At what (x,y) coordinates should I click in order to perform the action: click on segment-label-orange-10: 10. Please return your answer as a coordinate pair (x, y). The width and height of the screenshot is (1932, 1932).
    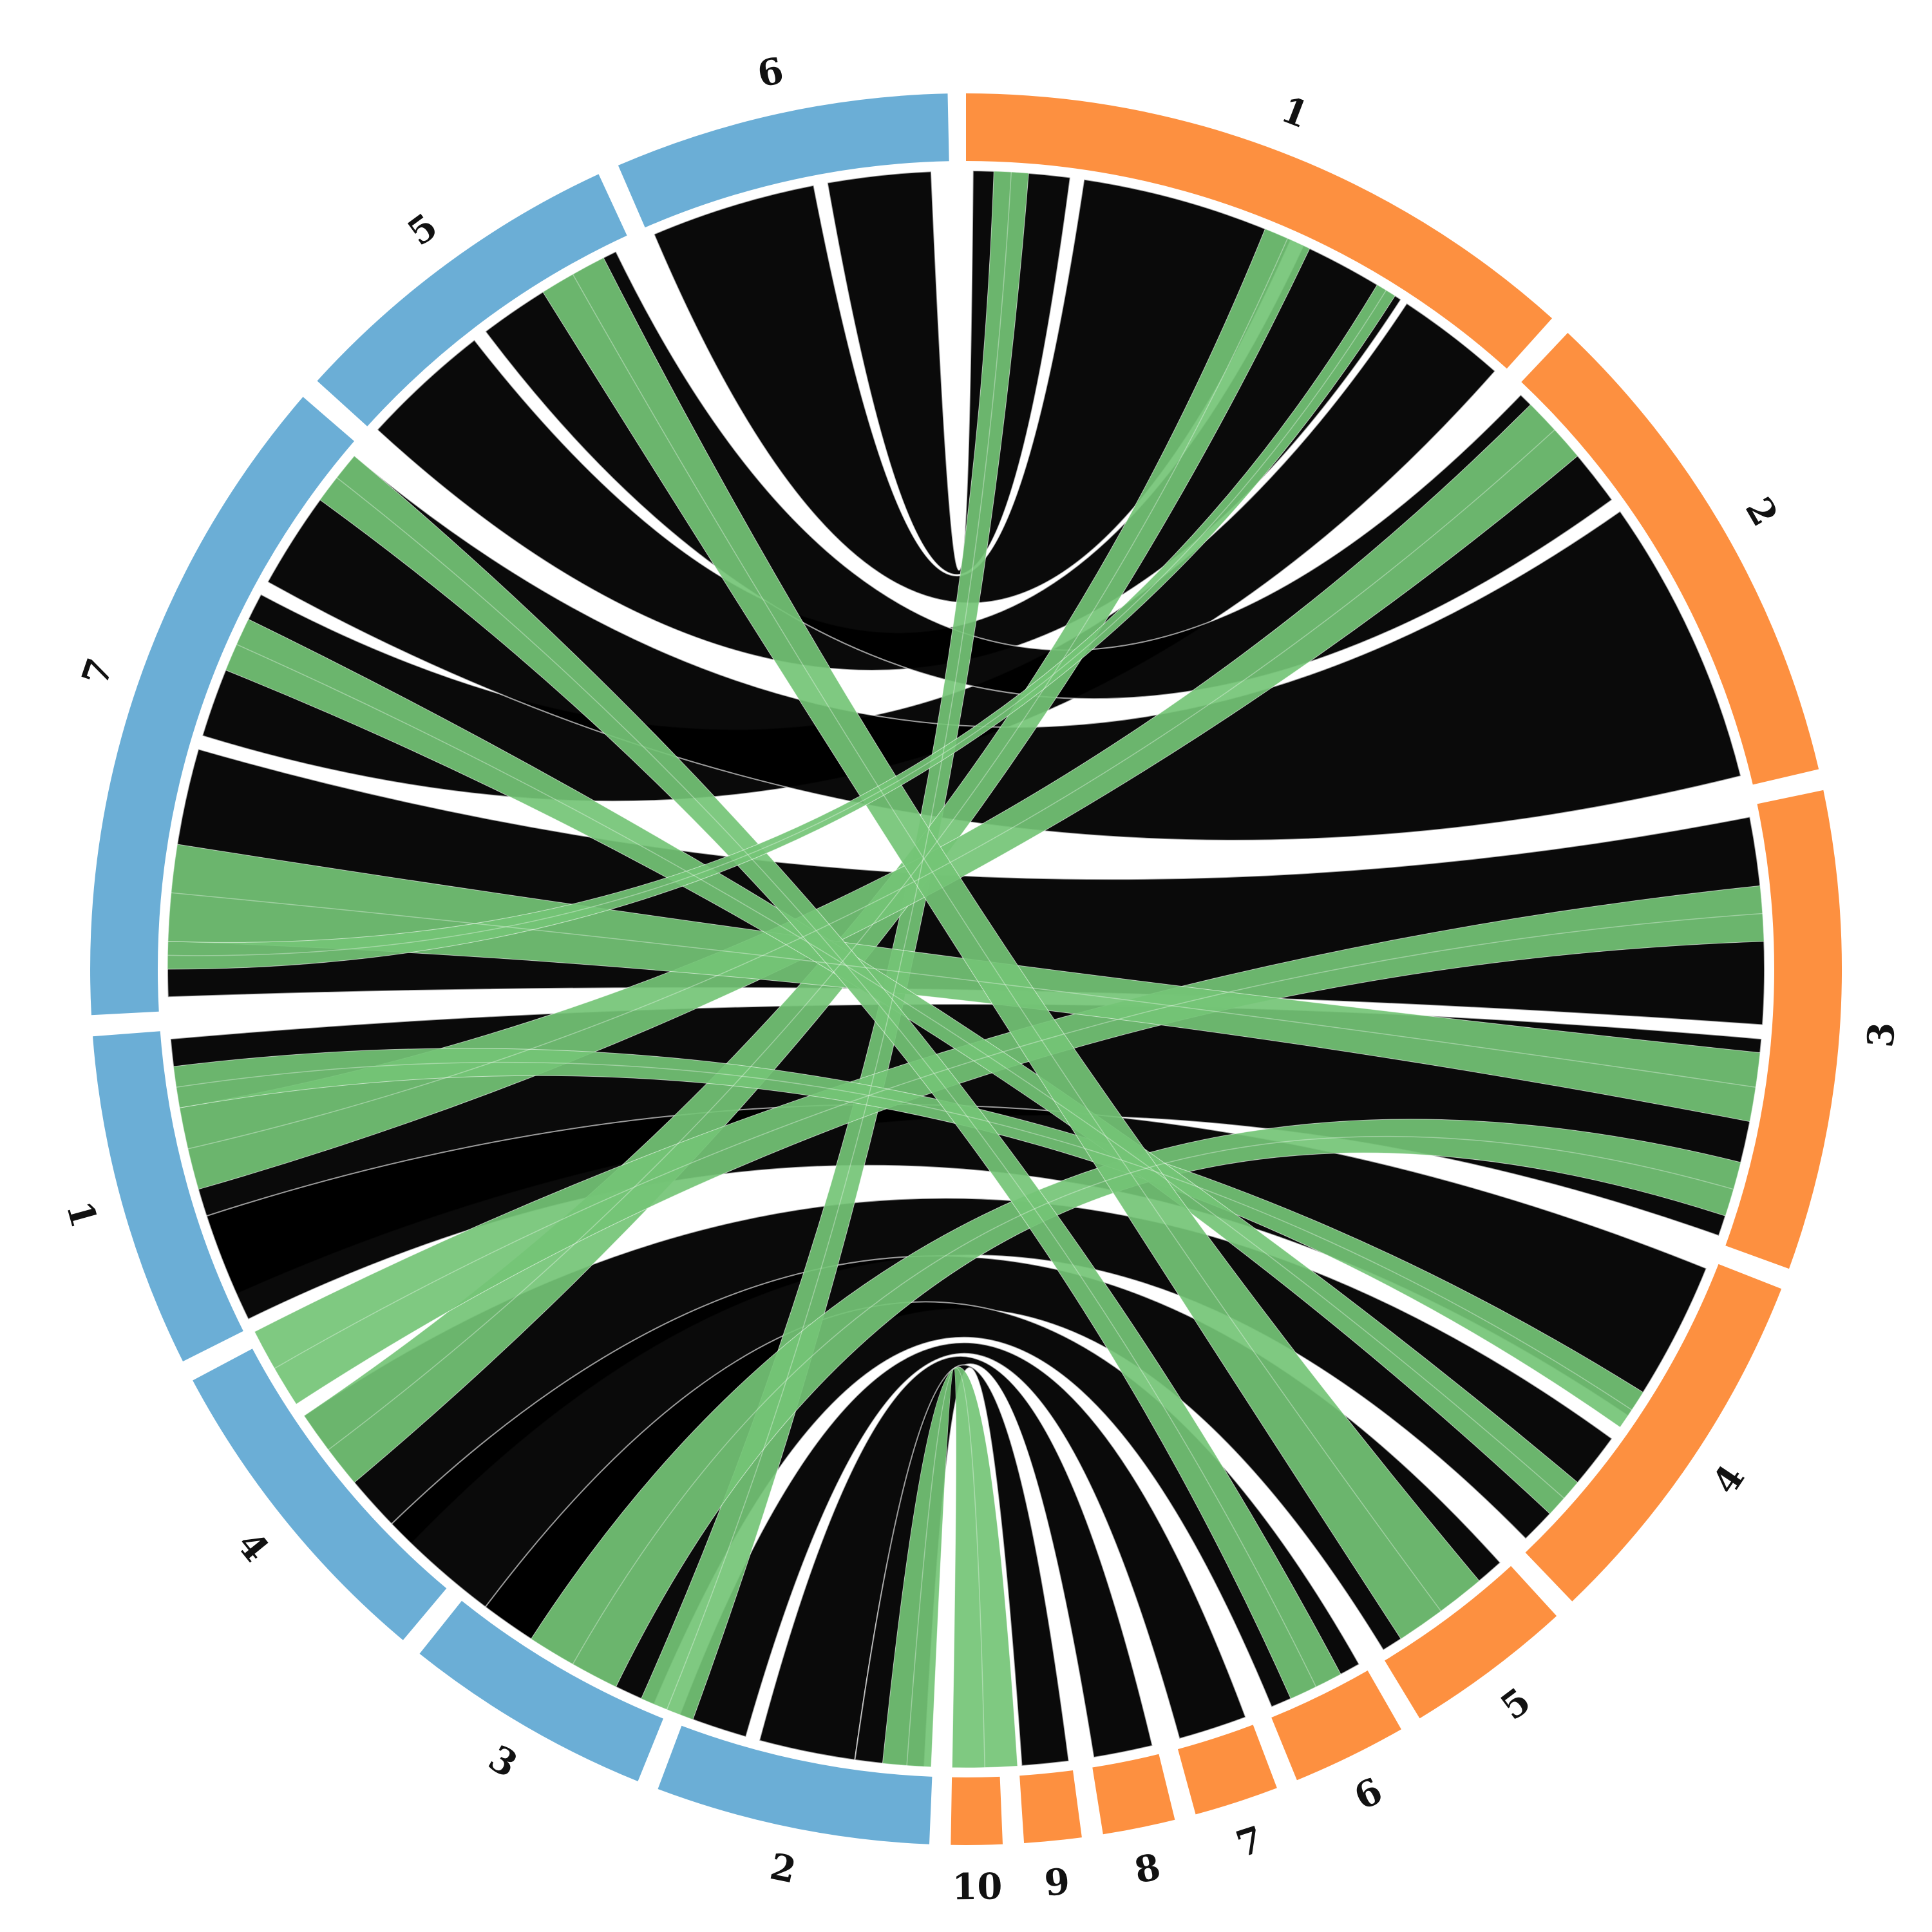
    Looking at the image, I should click on (977, 1886).